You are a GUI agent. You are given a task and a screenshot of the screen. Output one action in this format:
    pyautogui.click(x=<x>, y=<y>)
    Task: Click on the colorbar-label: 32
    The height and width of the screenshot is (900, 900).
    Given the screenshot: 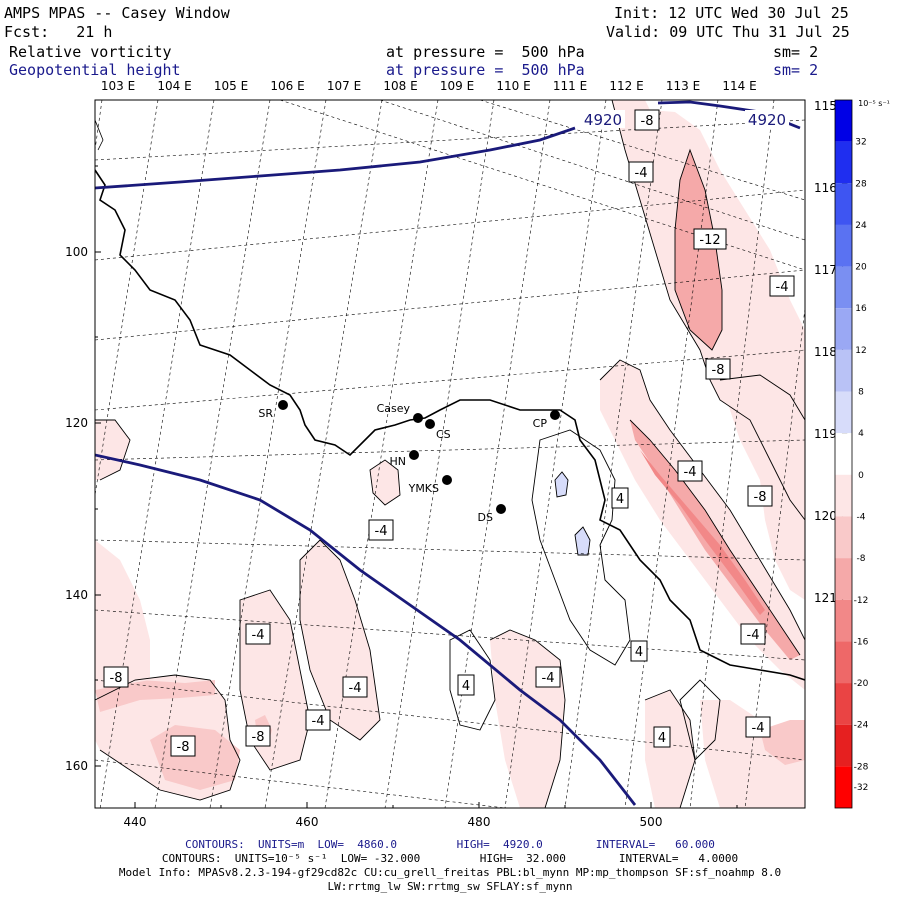 What is the action you would take?
    pyautogui.click(x=860, y=143)
    